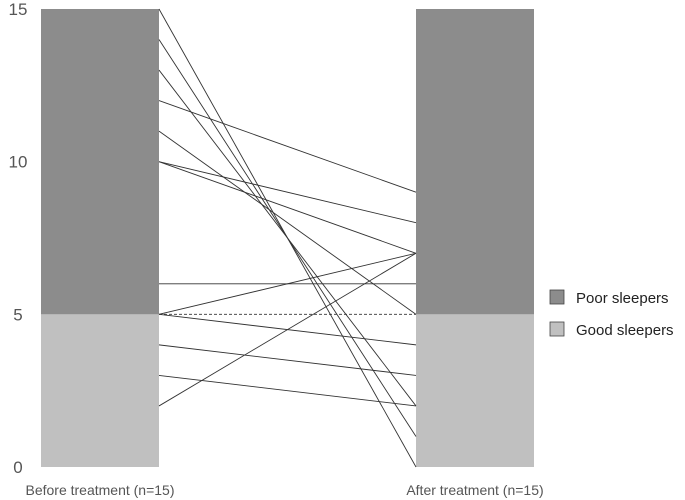 This screenshot has width=685, height=500. What do you see at coordinates (18, 162) in the screenshot?
I see `y-tick-label: 10` at bounding box center [18, 162].